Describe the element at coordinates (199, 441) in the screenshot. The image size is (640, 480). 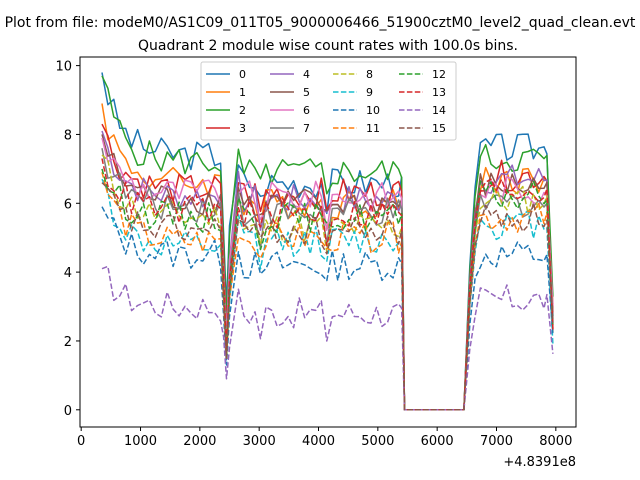
I see `x-tick-label: 2000` at that location.